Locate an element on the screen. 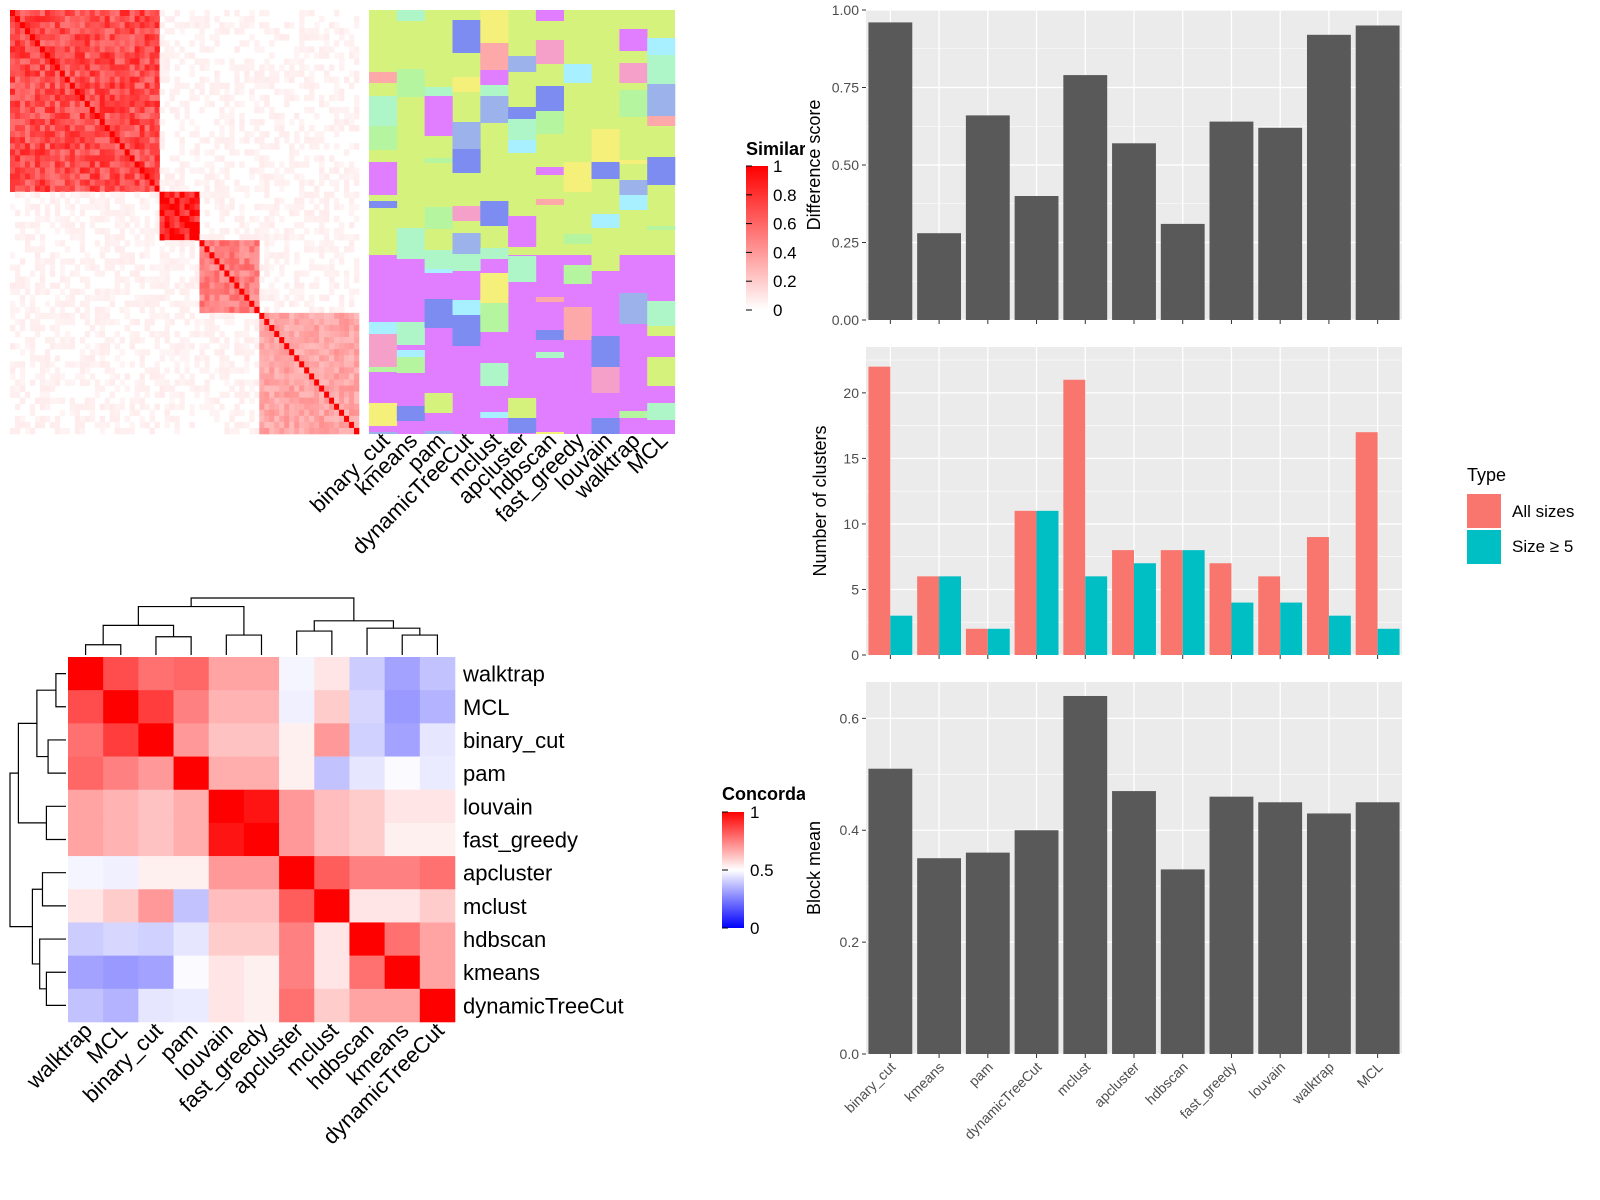 This screenshot has width=1600, height=1200. cluster-label-heatmap is located at coordinates (522, 222).